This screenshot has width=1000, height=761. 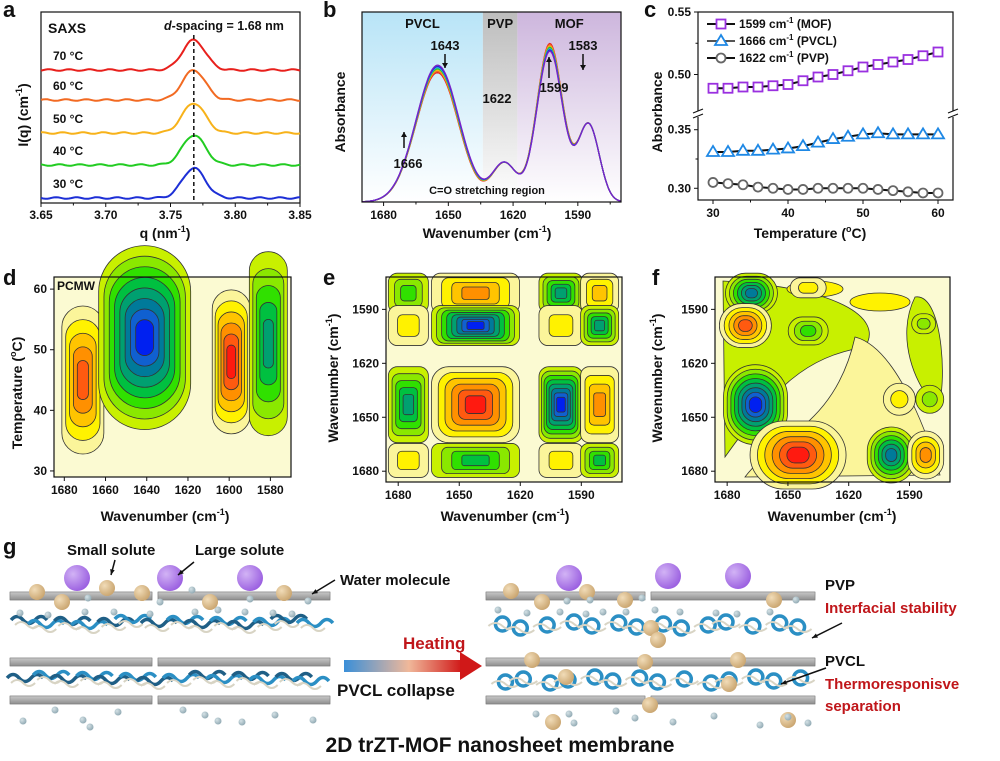 I want to click on a-x-tick-label: 3.85, so click(x=300, y=215).